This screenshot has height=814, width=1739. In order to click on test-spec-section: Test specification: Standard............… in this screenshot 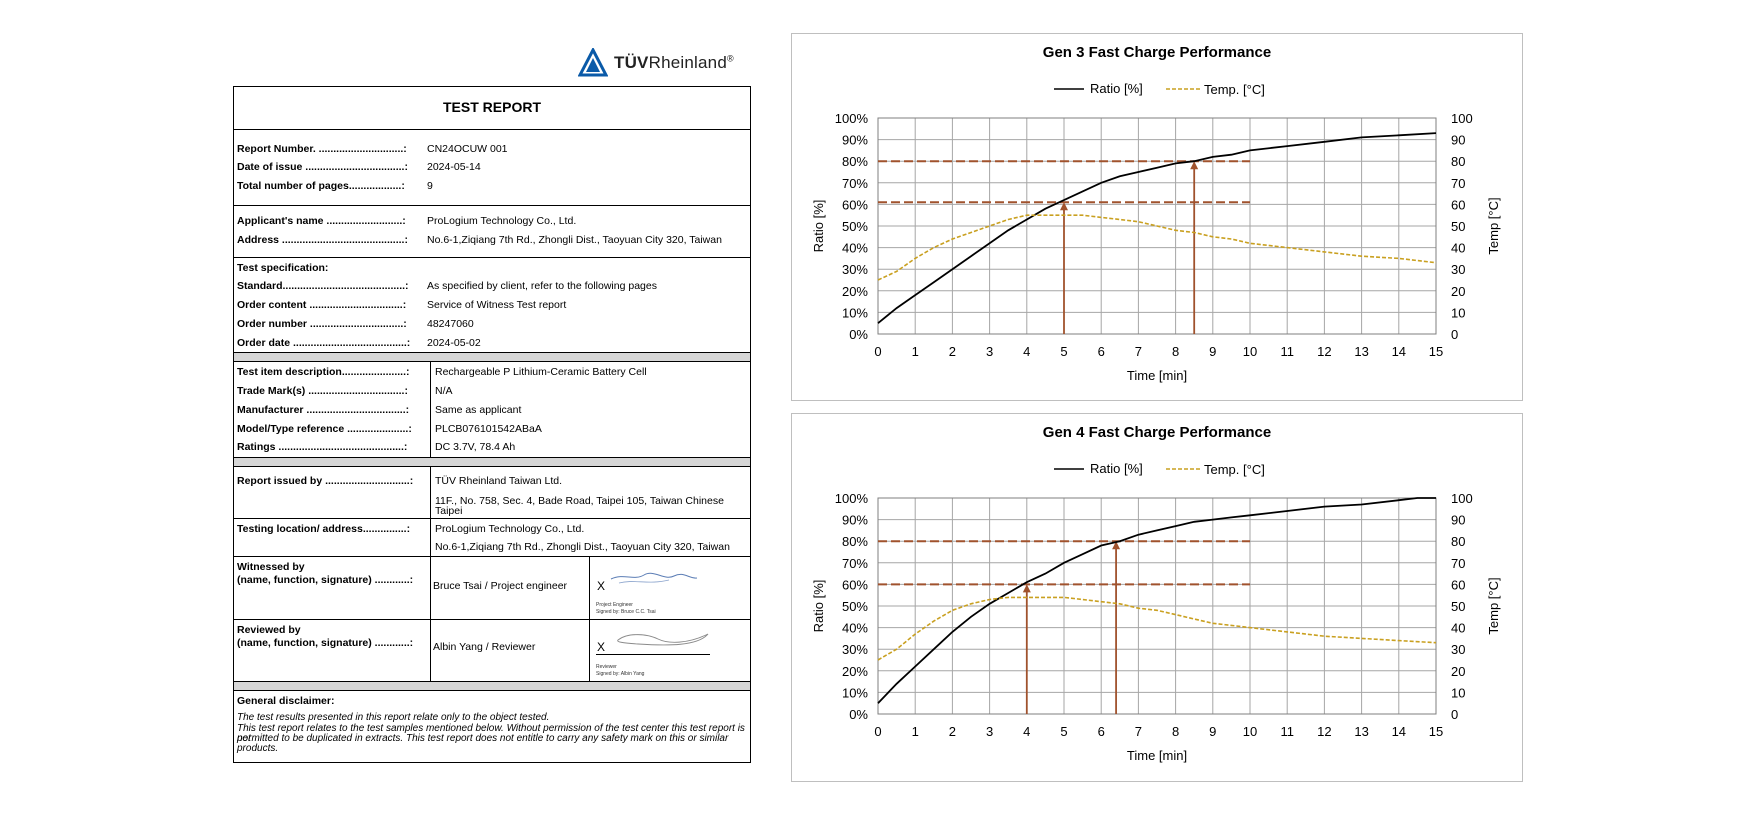, I will do `click(492, 305)`.